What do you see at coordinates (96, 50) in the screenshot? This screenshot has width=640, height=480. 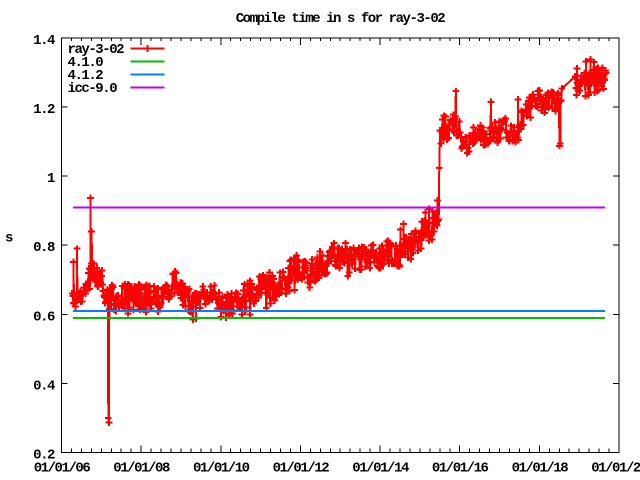 I see `svg-text: ray-3-02` at bounding box center [96, 50].